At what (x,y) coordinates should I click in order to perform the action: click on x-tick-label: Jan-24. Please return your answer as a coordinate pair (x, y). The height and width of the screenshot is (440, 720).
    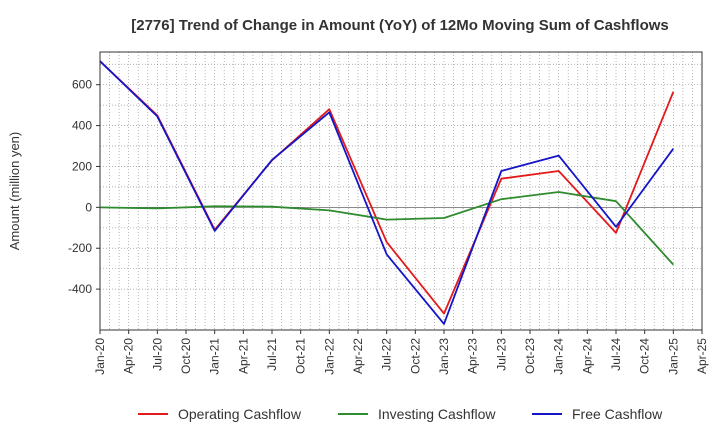
    Looking at the image, I should click on (559, 356).